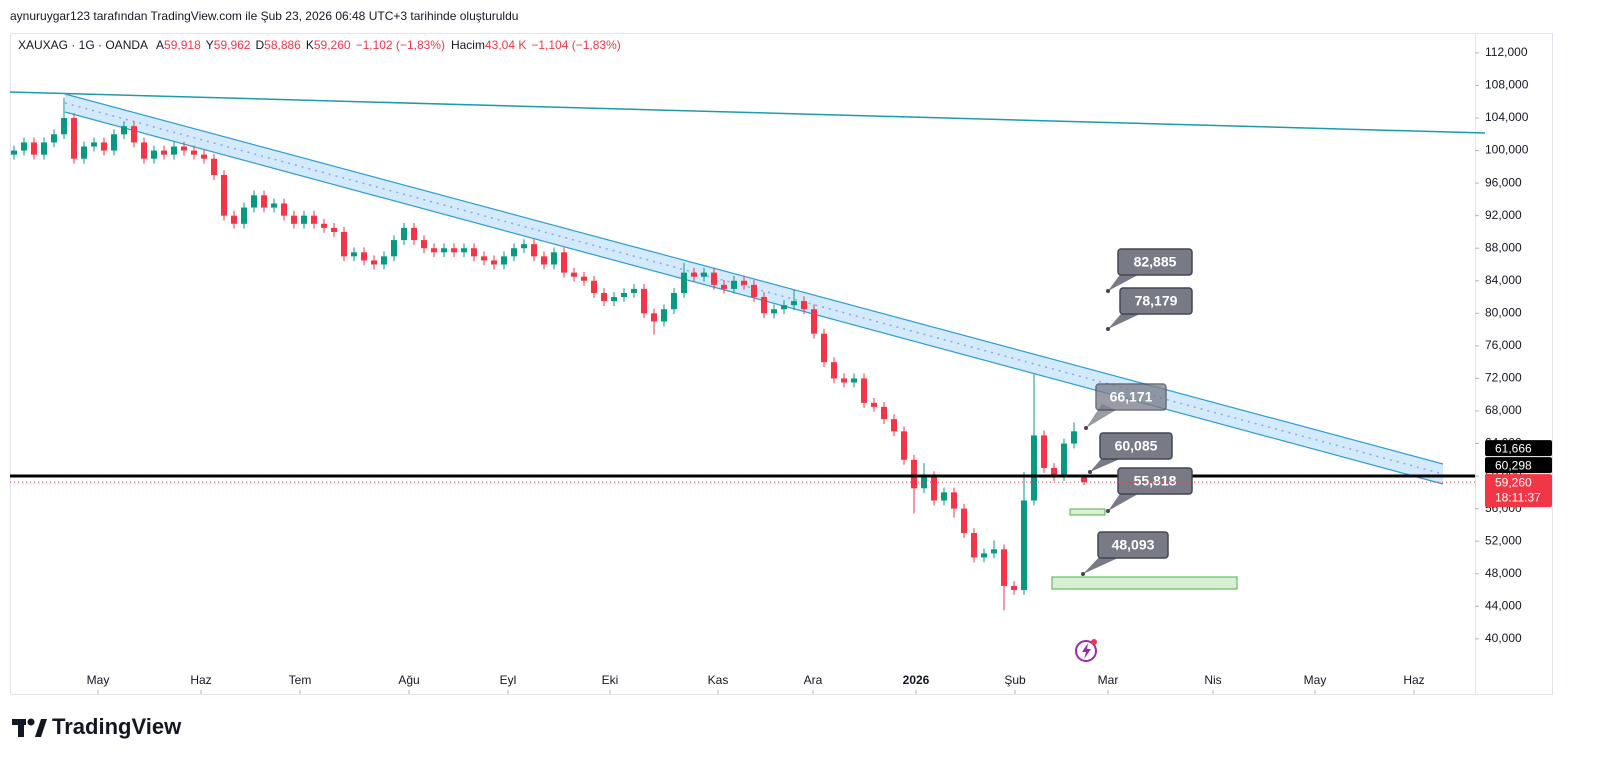 This screenshot has height=776, width=1600. I want to click on brand-name: TradingView, so click(117, 726).